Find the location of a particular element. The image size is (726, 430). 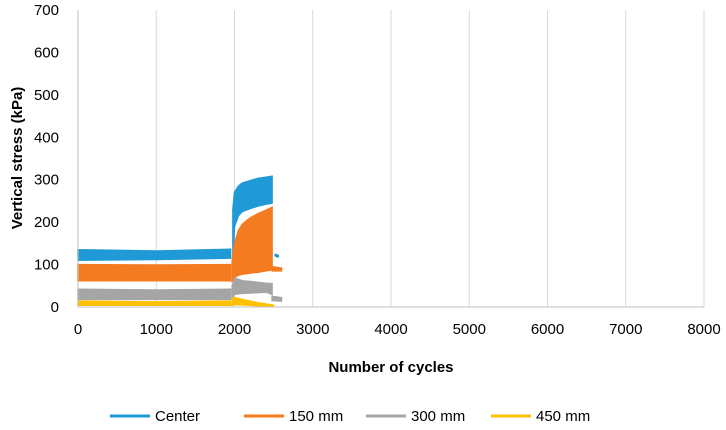

legend-item: 300 mm is located at coordinates (415, 416).